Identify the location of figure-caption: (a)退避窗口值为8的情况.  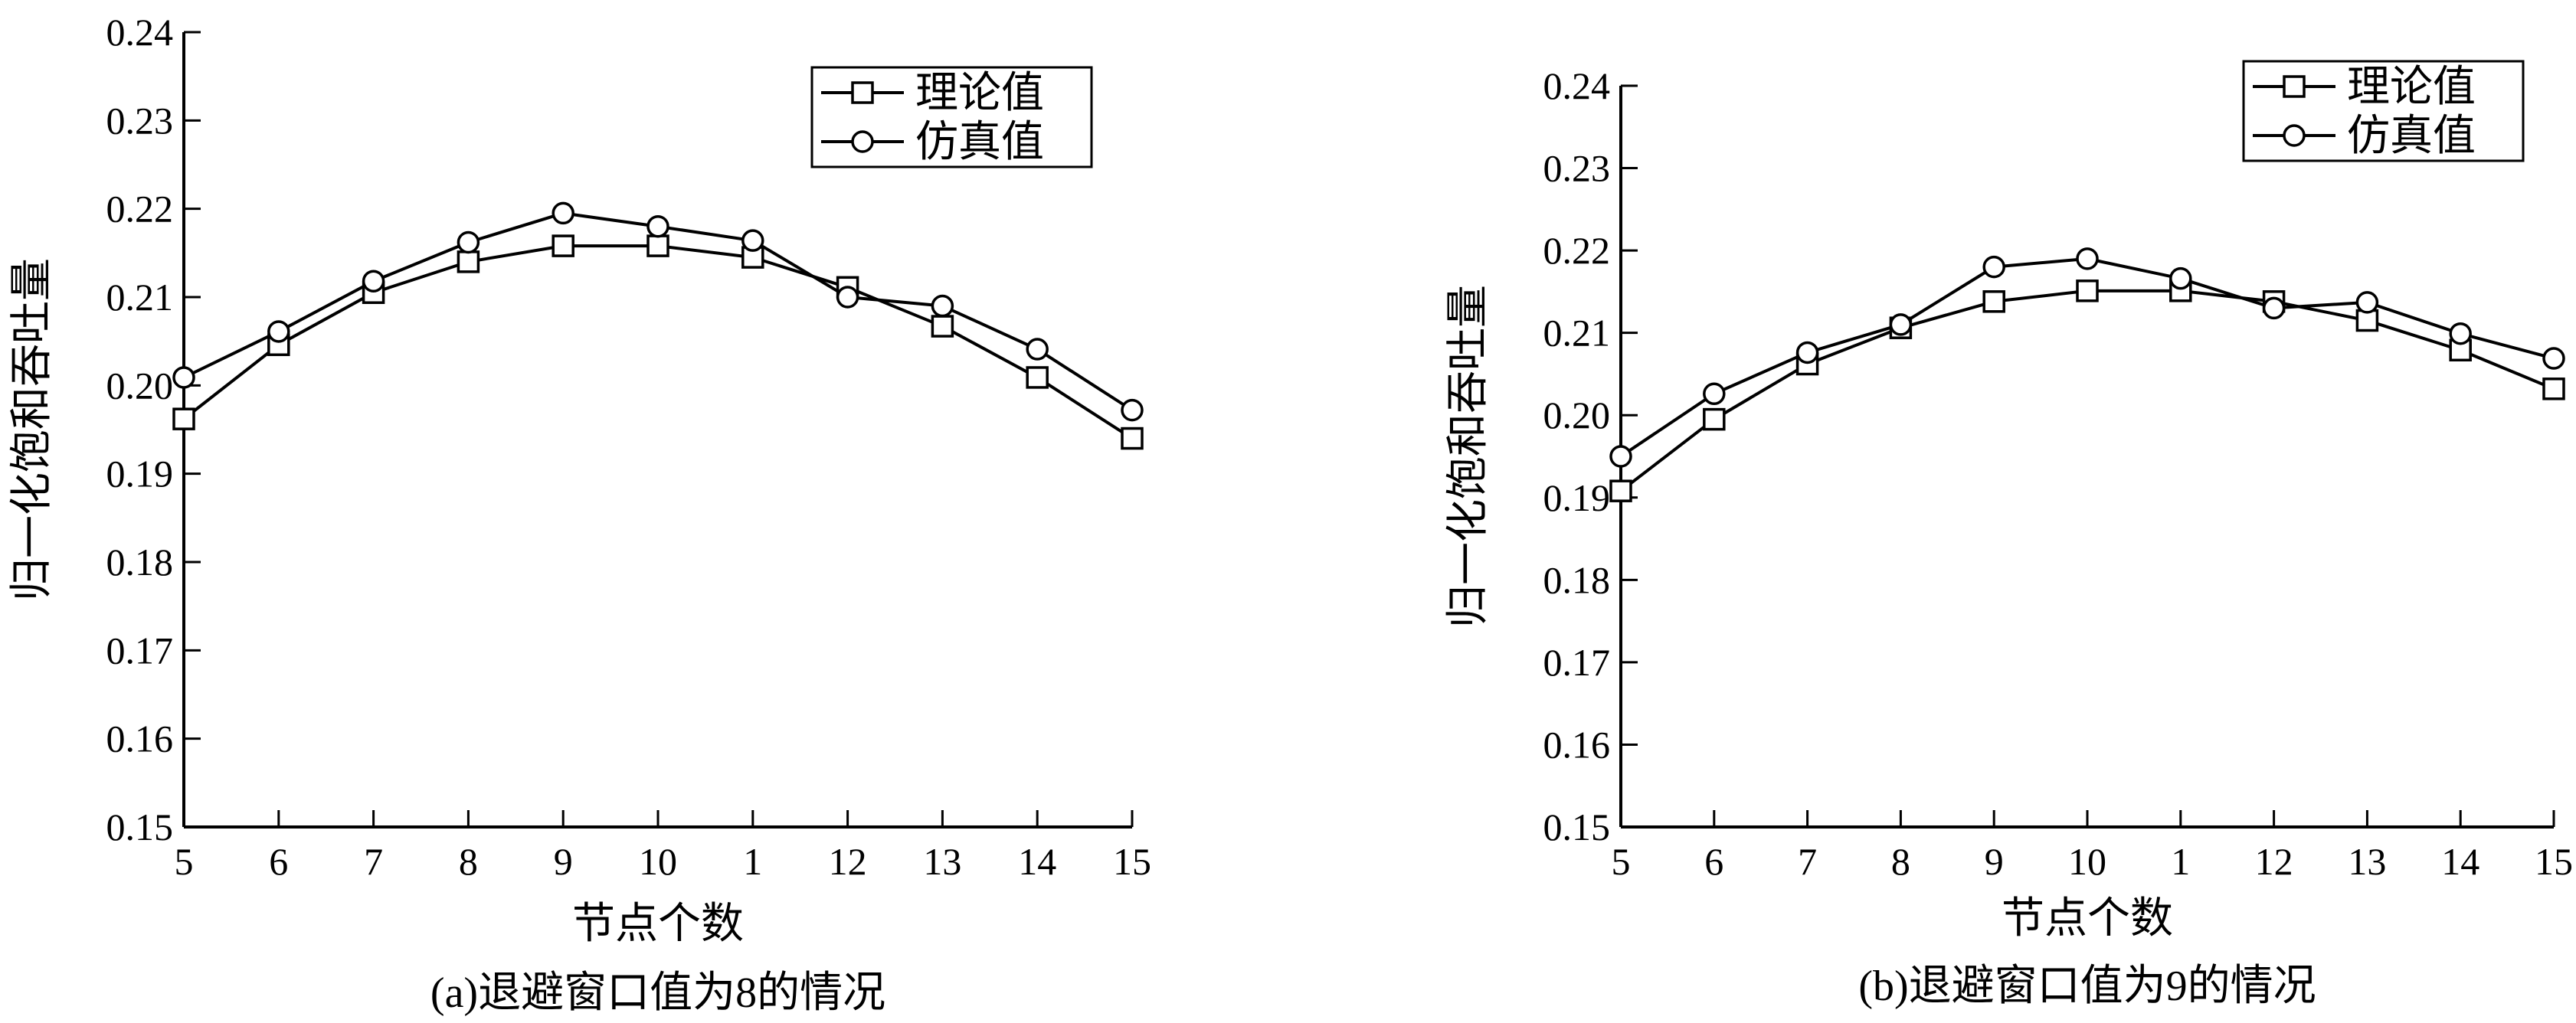
(657, 993).